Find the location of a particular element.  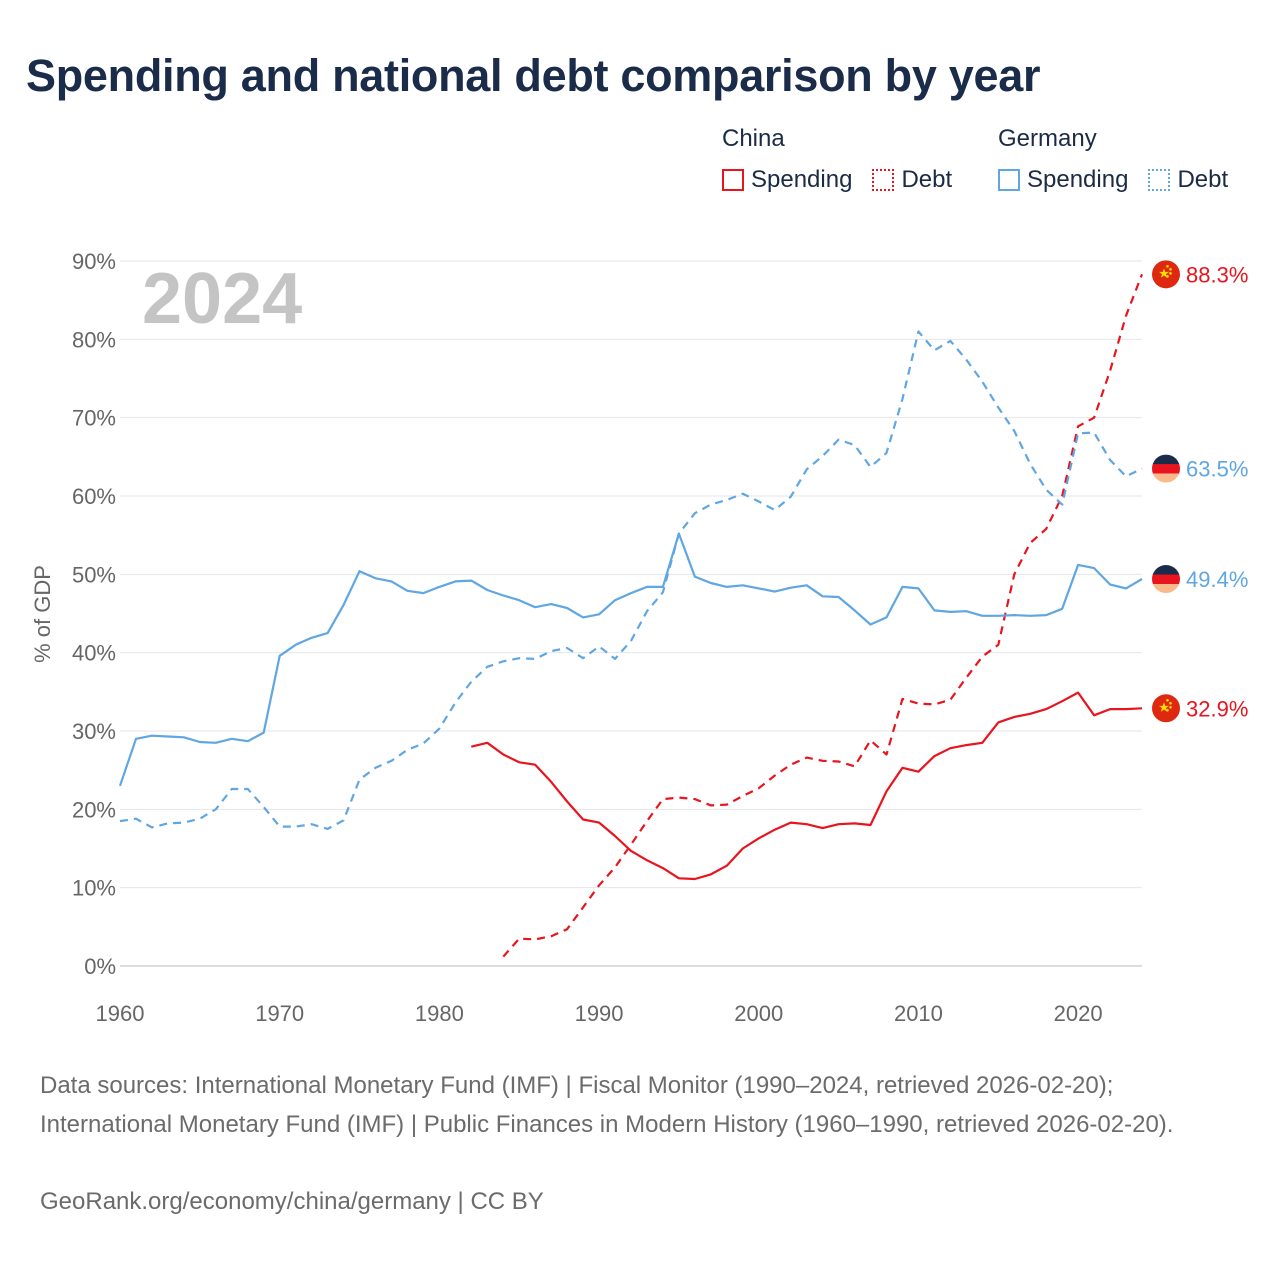

y-tick-label: 10% is located at coordinates (94, 888).